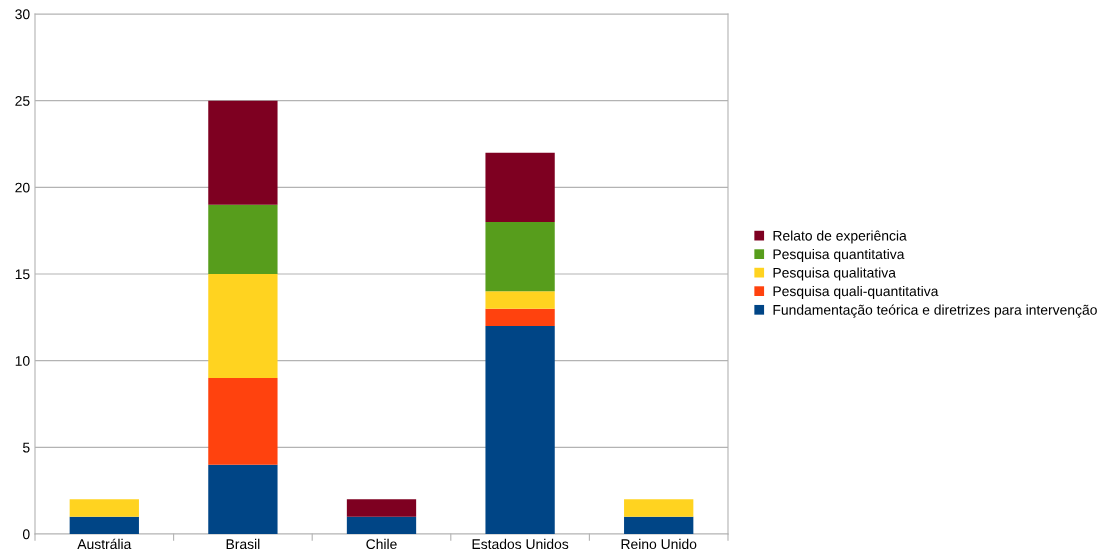  Describe the element at coordinates (856, 292) in the screenshot. I see `legend-label: Pesquisa quali-quantitativa` at that location.